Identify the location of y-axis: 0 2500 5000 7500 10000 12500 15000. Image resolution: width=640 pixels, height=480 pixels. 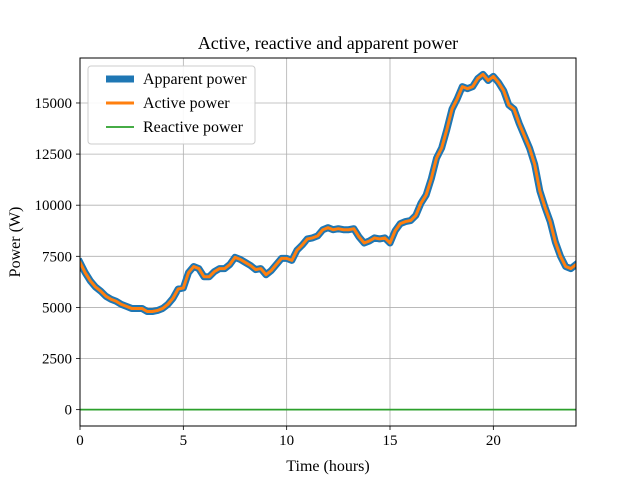
(57, 257).